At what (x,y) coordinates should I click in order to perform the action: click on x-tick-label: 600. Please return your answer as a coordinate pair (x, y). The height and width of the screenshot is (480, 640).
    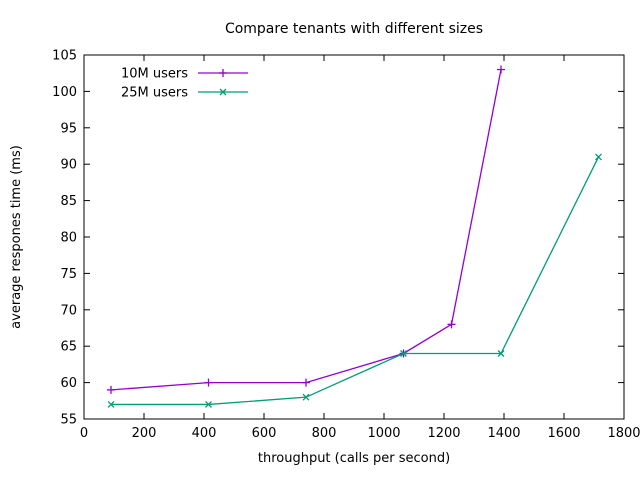
    Looking at the image, I should click on (264, 433).